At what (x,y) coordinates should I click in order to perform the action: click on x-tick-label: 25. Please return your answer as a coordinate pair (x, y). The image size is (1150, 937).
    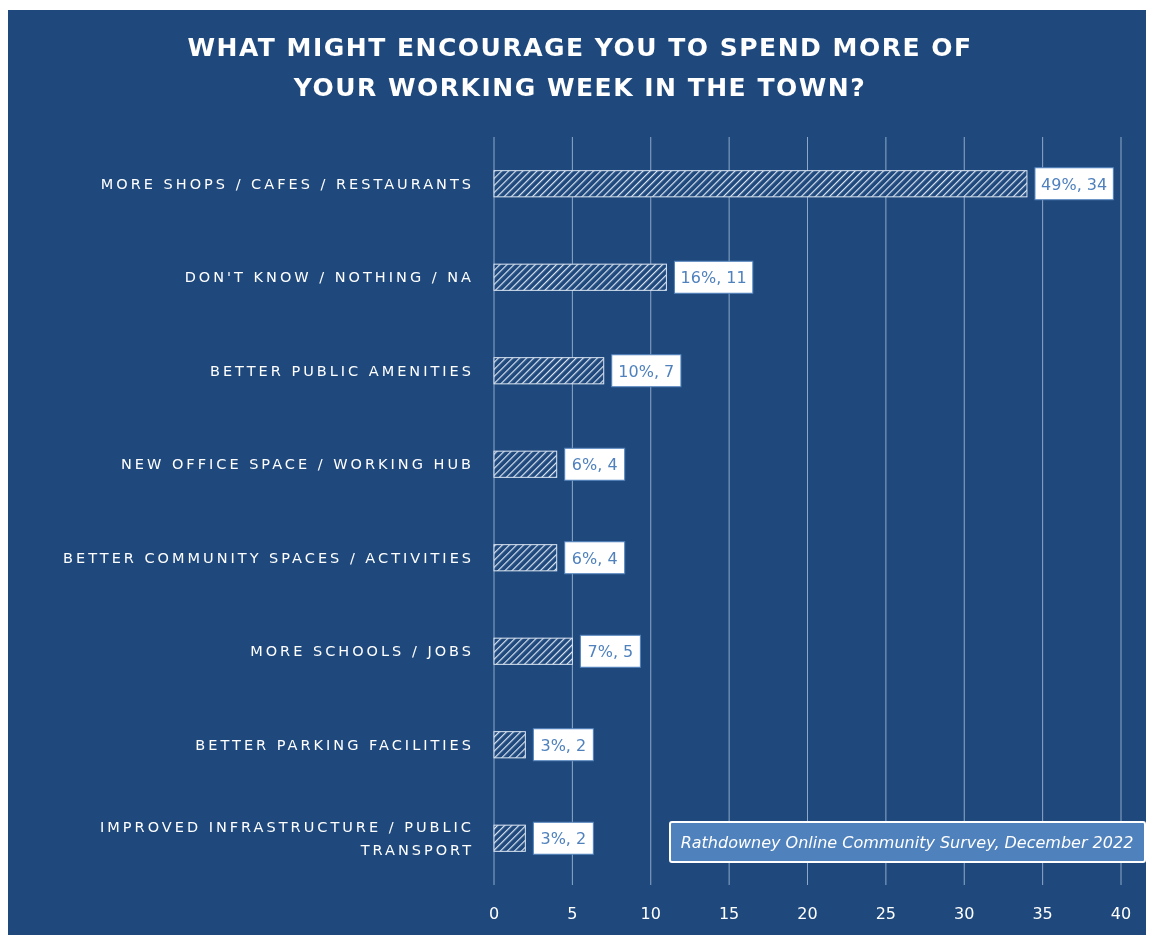
    Looking at the image, I should click on (886, 913).